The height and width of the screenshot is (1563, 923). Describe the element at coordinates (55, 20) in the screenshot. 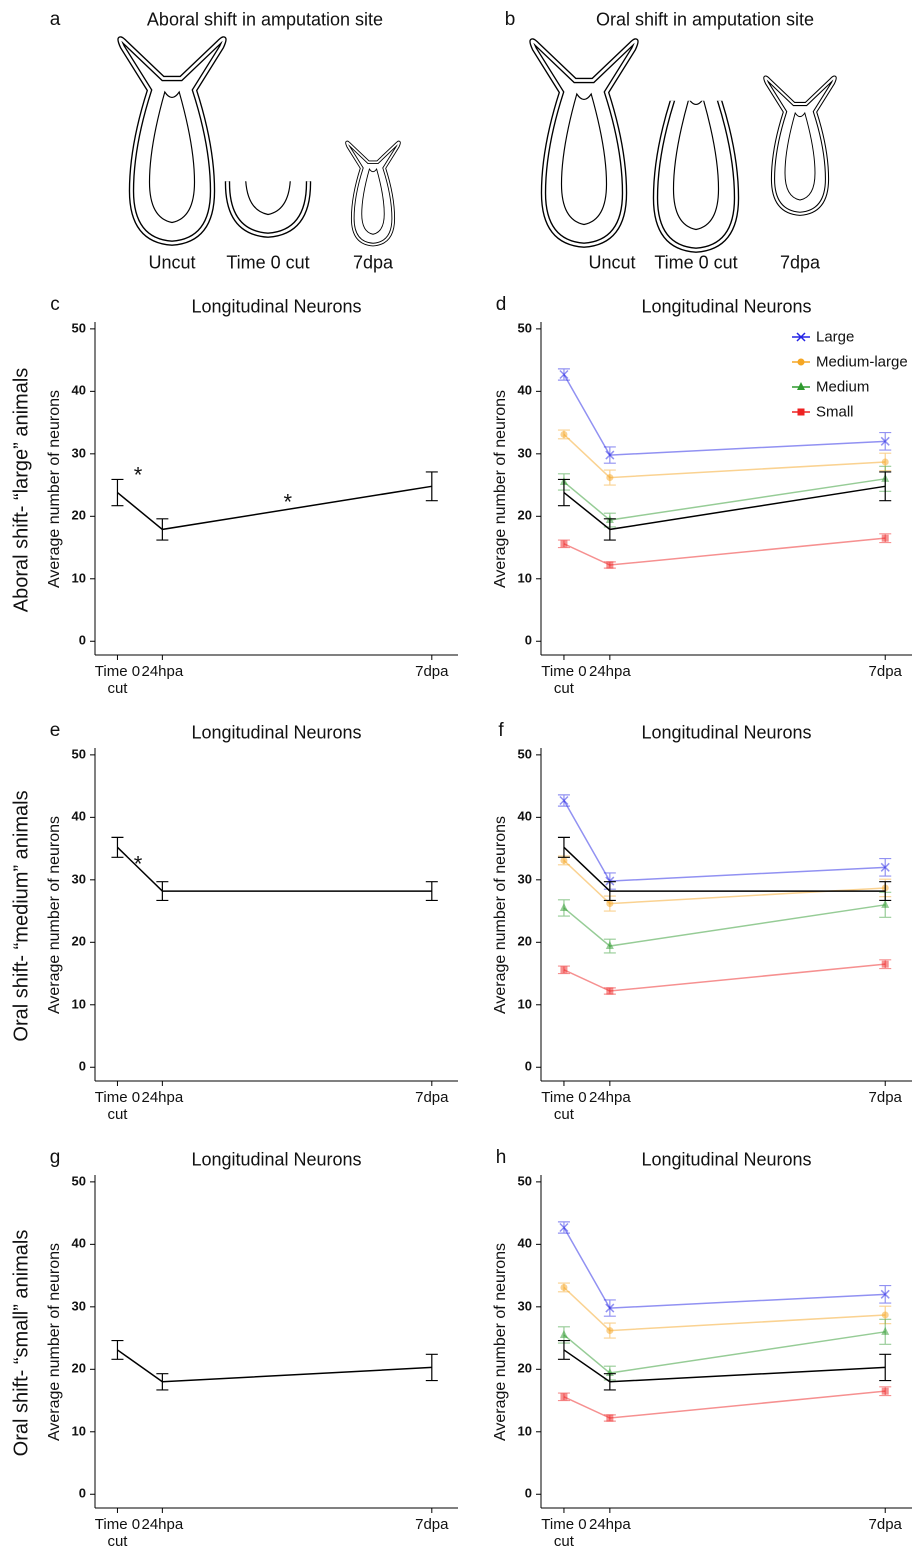

I see `panel-letter: a` at that location.